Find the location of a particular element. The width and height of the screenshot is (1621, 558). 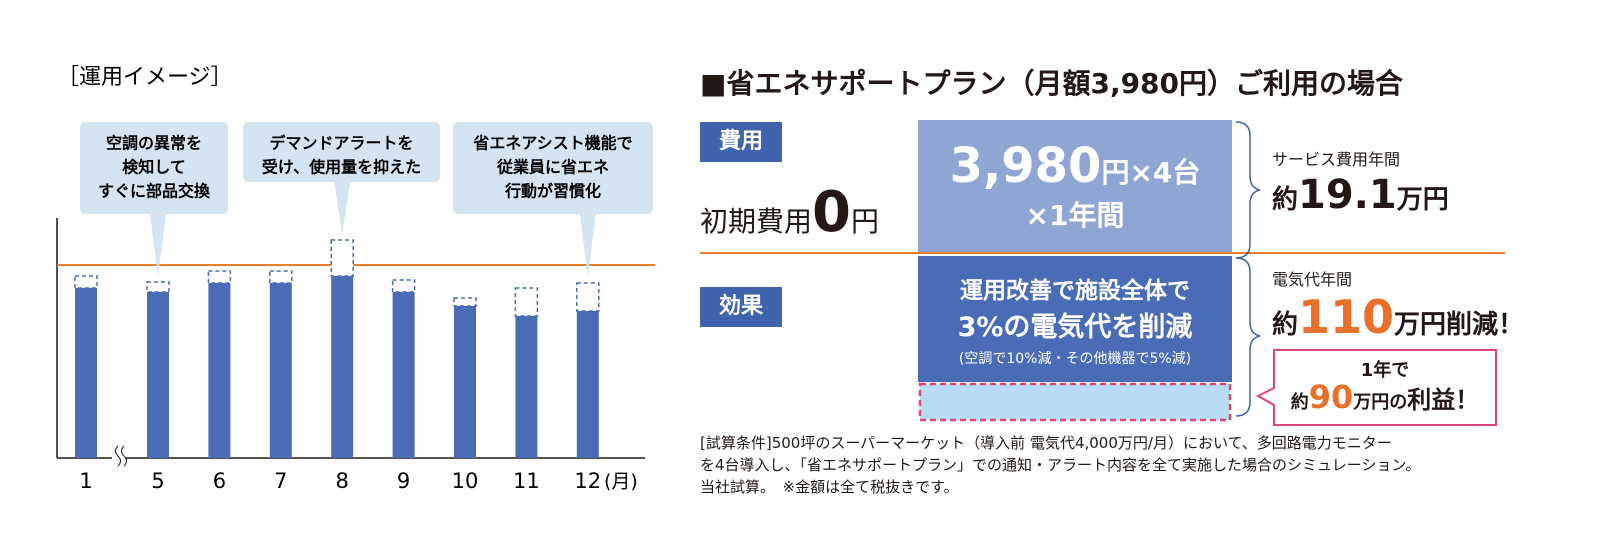

cost-box: 3,980 円×4台 ×1年間 is located at coordinates (1075, 186).